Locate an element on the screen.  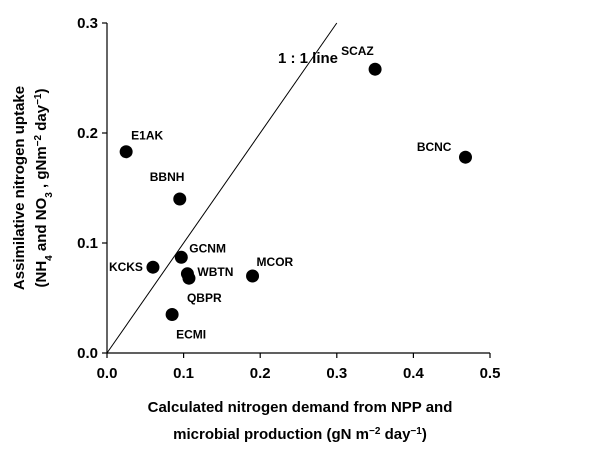
point-label: E1AK is located at coordinates (147, 136).